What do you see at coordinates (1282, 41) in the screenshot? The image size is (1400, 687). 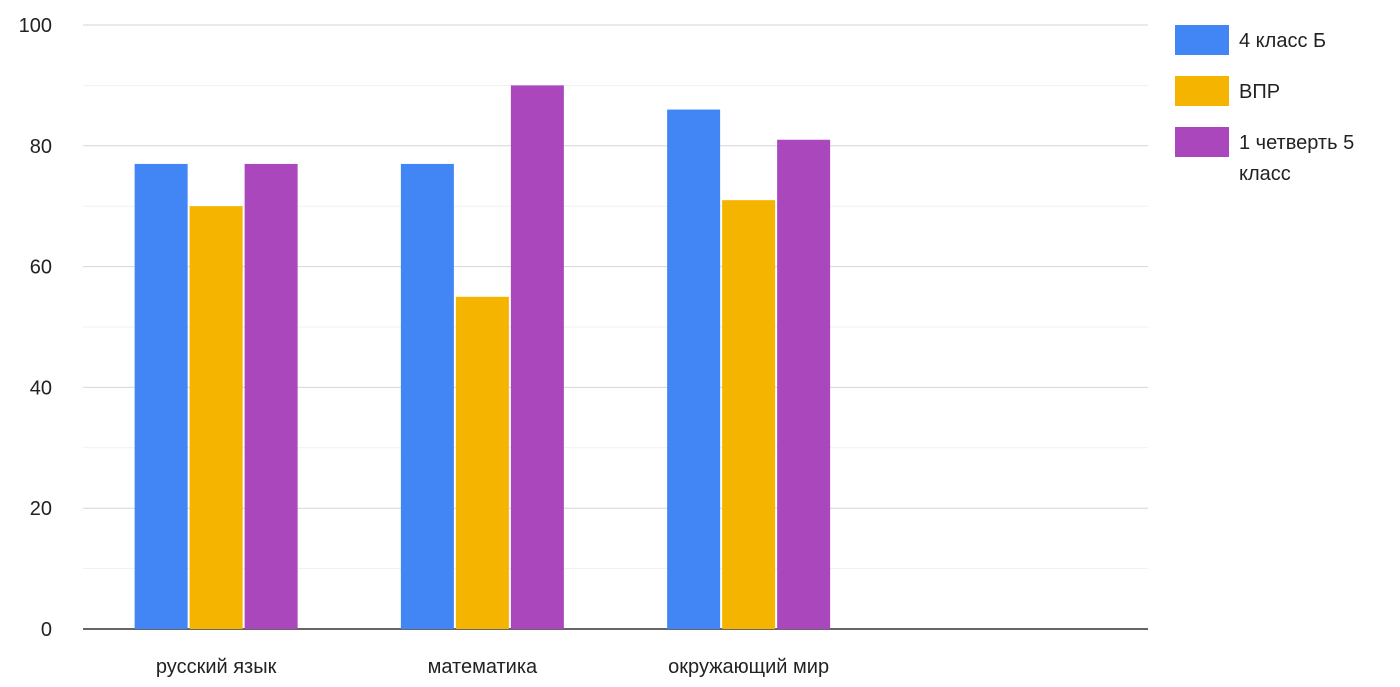 I see `legend-label: 4 класс Б` at bounding box center [1282, 41].